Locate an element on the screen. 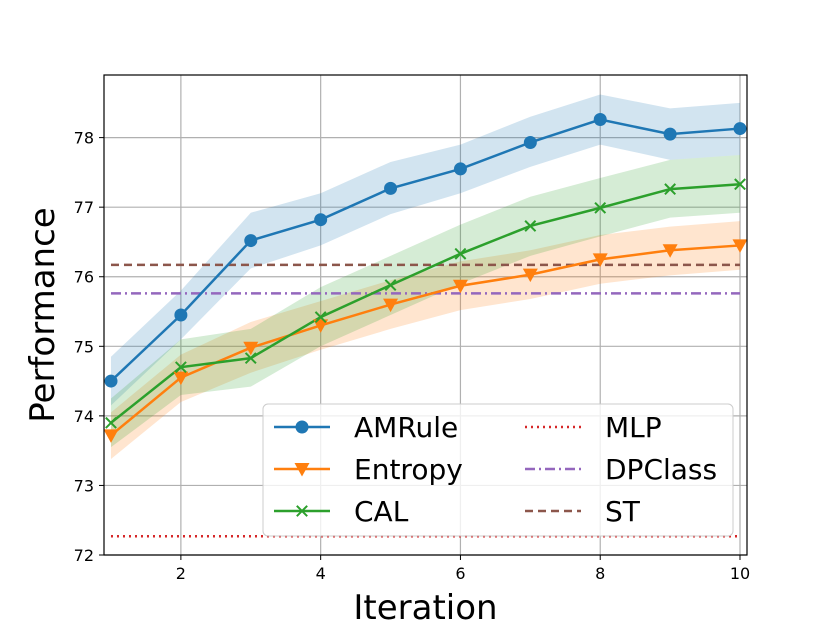 Image resolution: width=830 pixels, height=623 pixels. legend-box is located at coordinates (498, 470).